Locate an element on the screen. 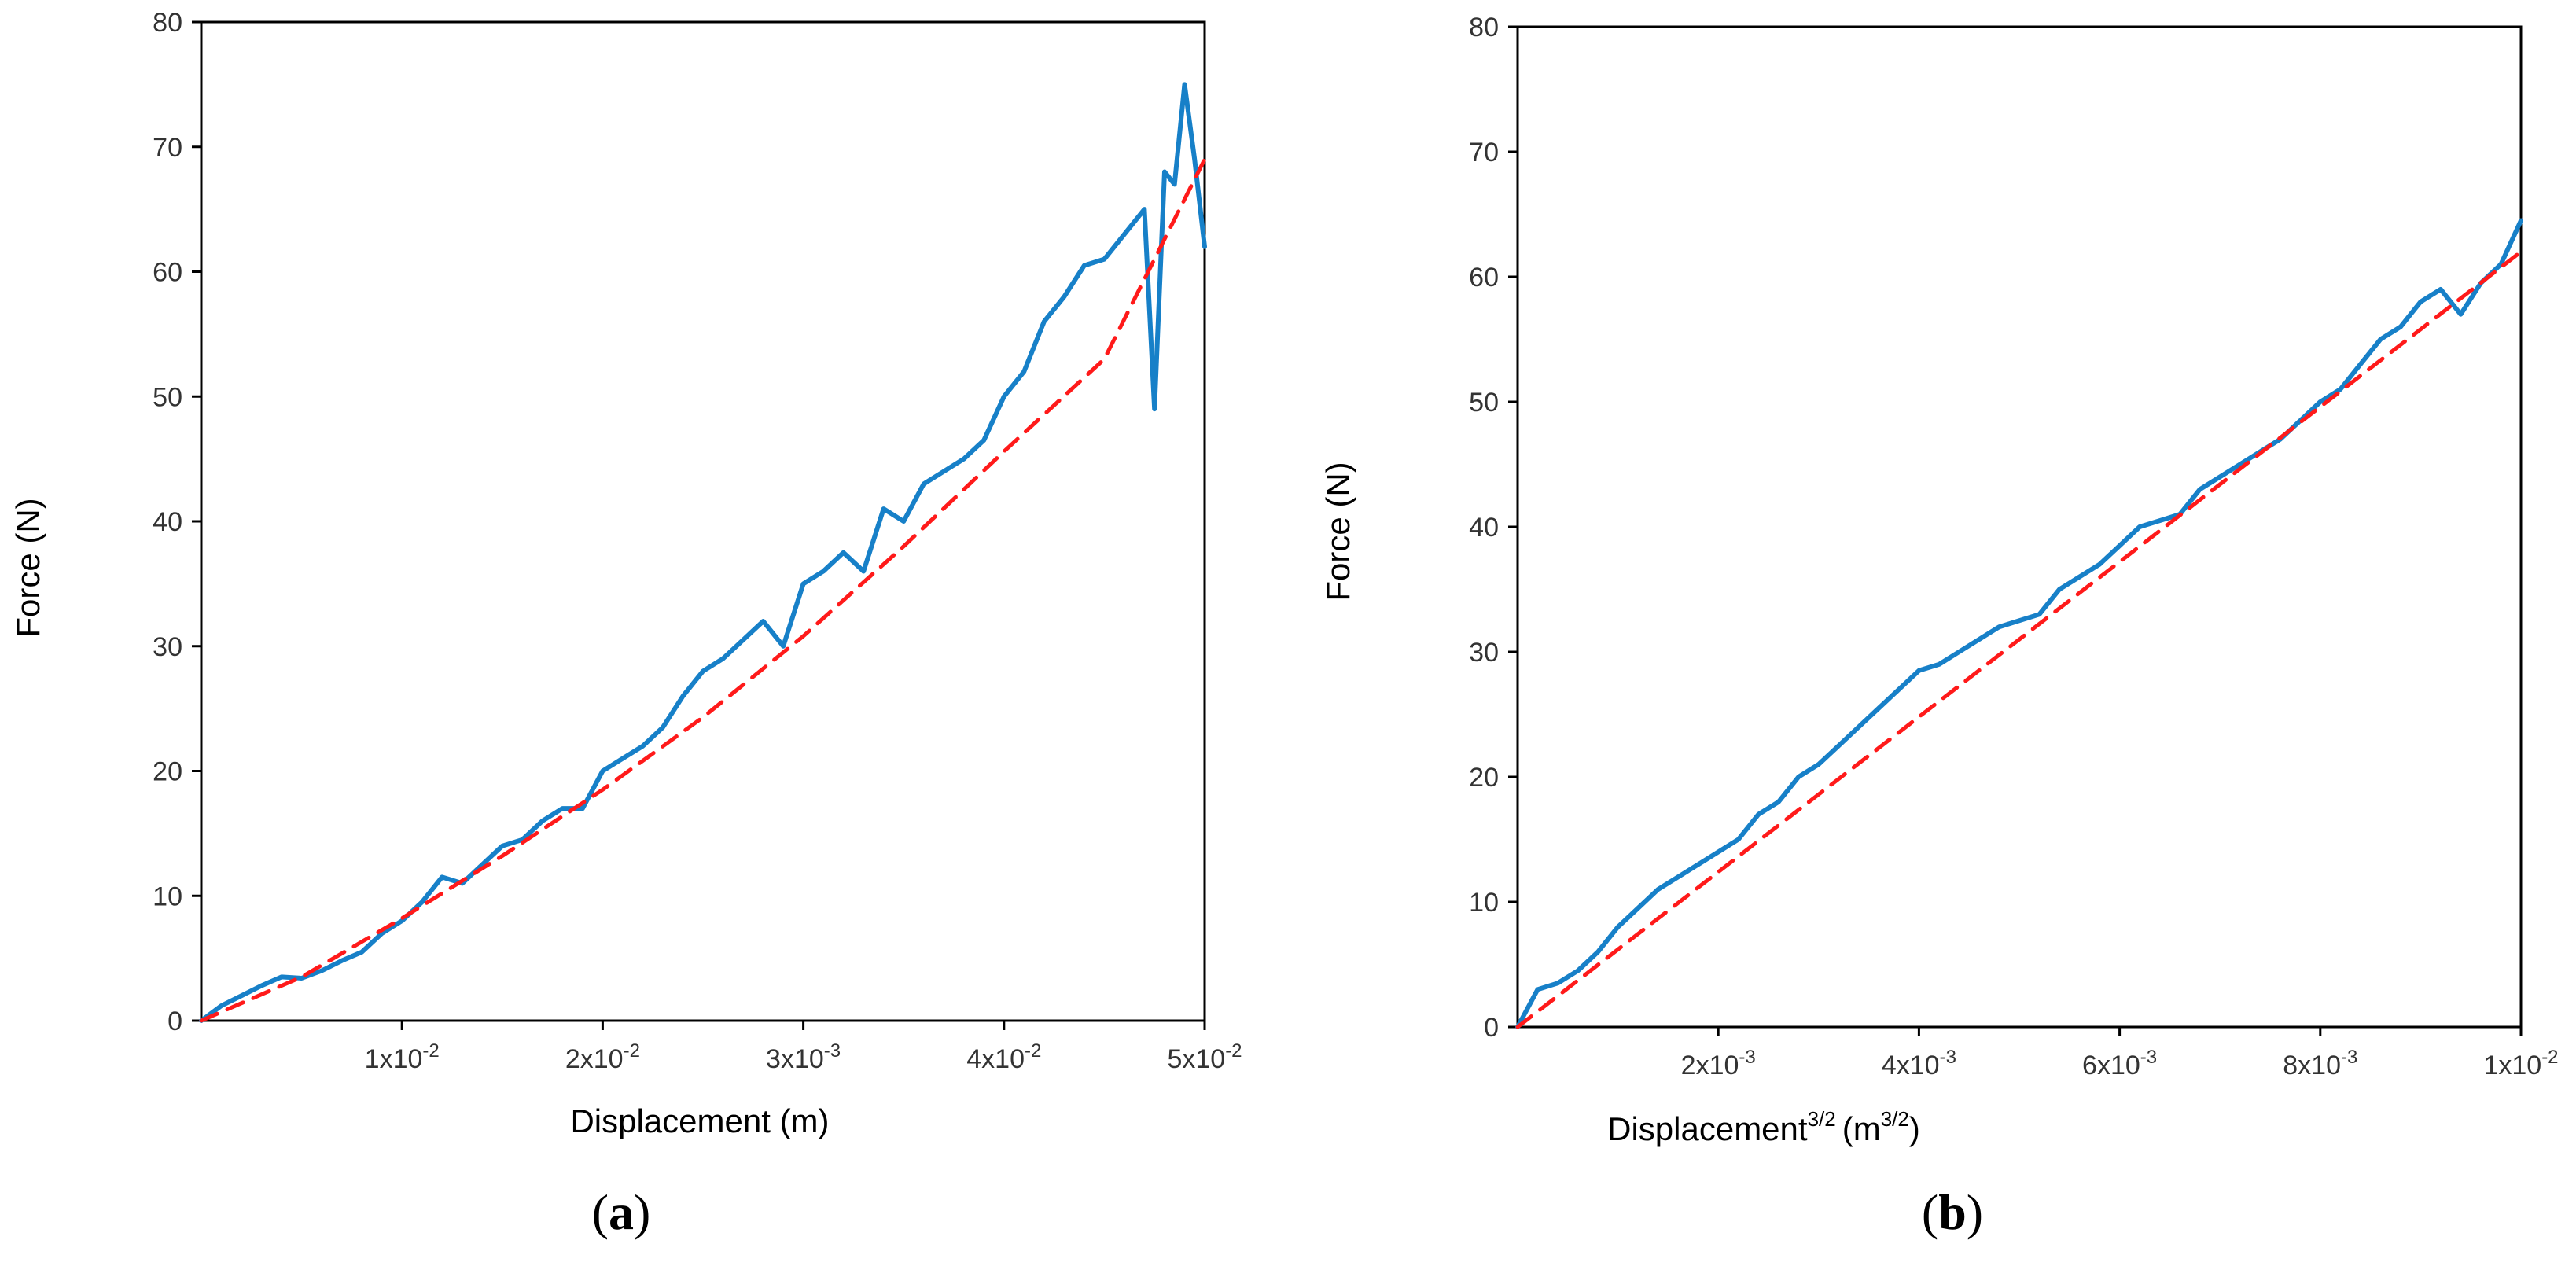 Image resolution: width=2576 pixels, height=1266 pixels. y-tick-label-b: 20 is located at coordinates (1484, 778).